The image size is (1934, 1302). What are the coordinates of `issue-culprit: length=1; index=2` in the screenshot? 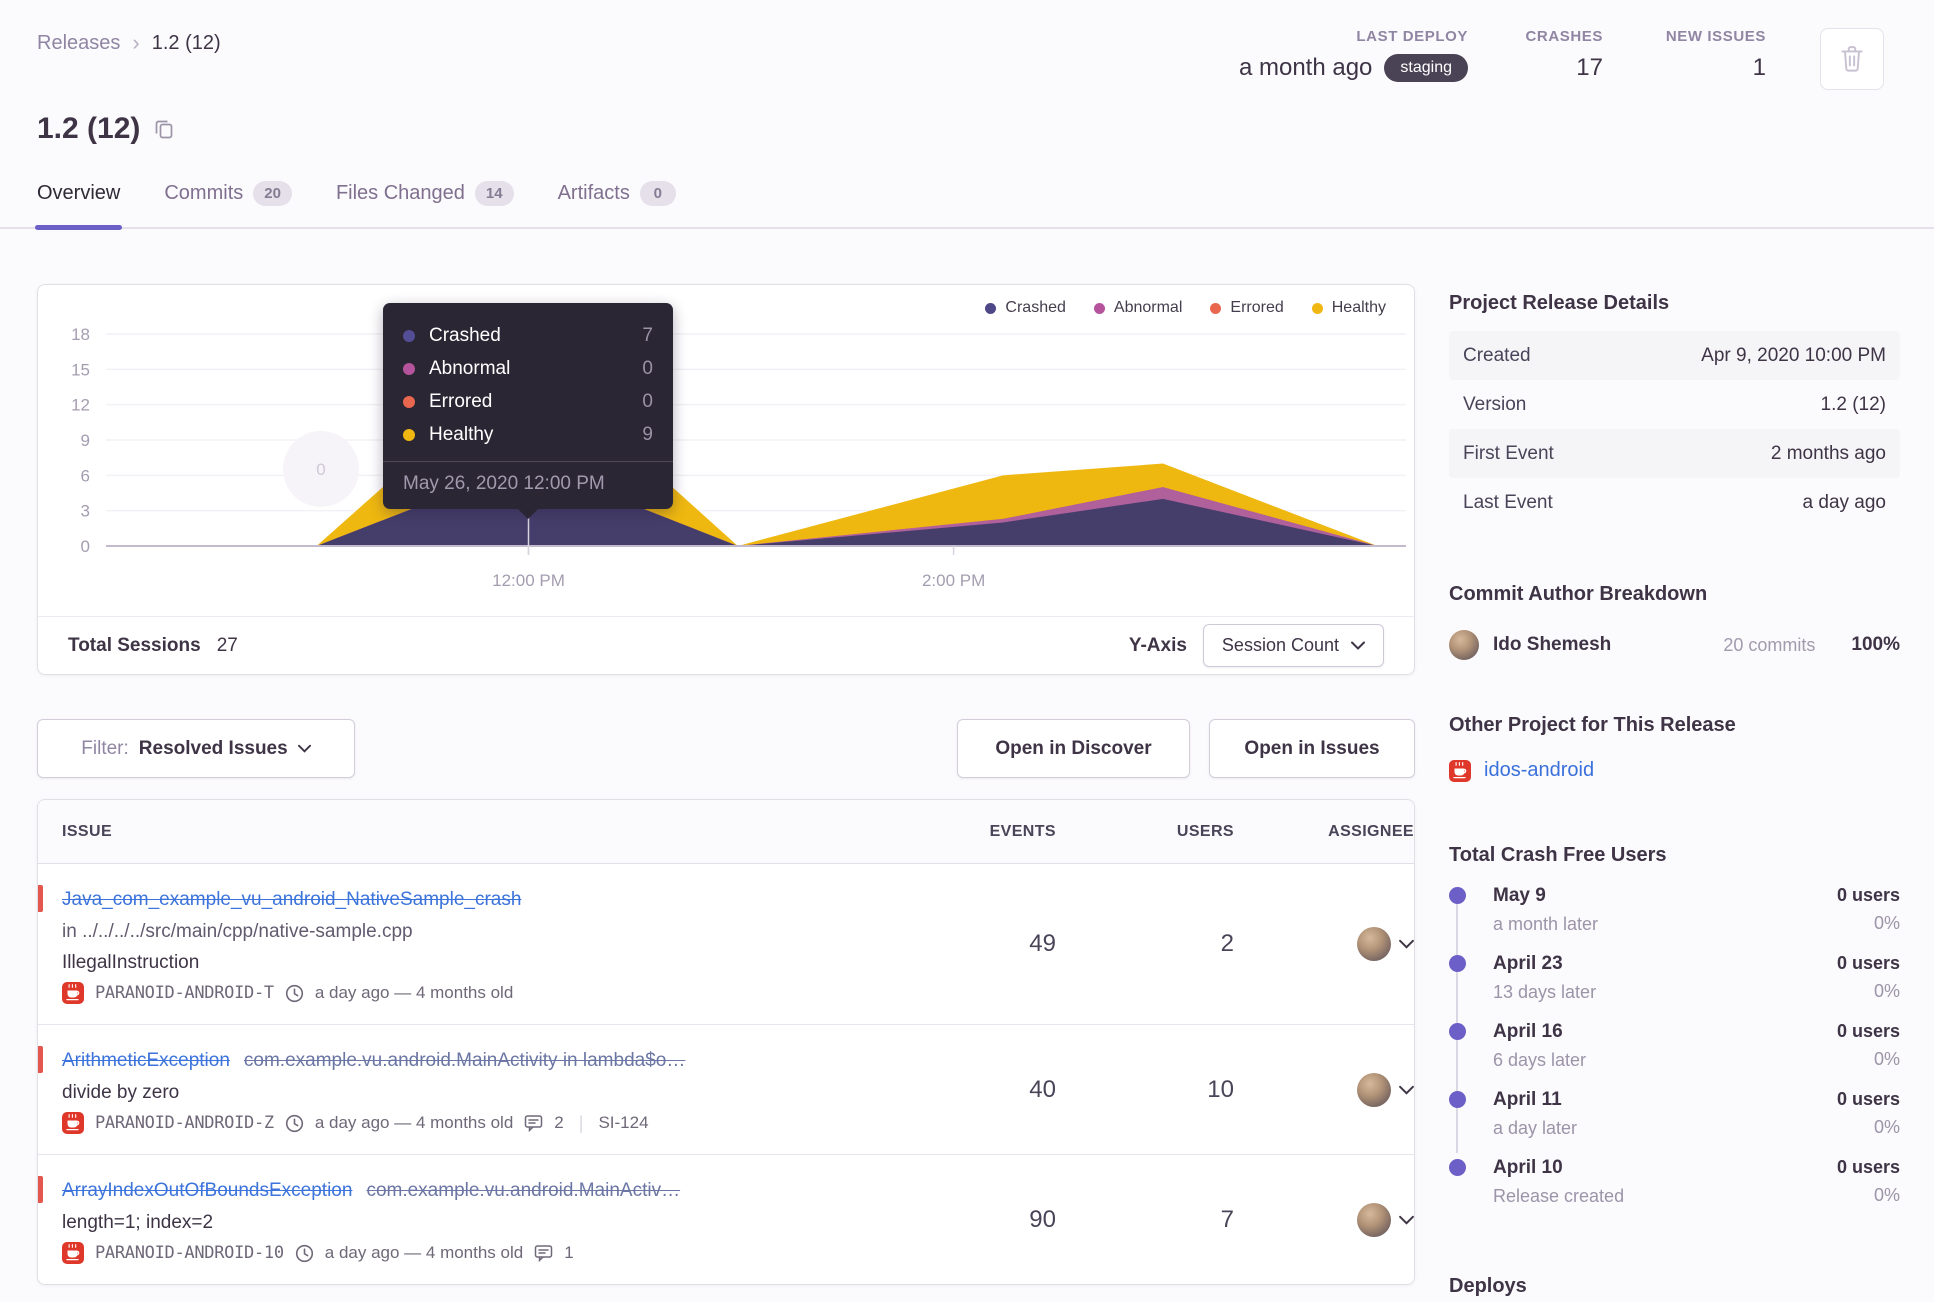 It's located at (138, 1222).